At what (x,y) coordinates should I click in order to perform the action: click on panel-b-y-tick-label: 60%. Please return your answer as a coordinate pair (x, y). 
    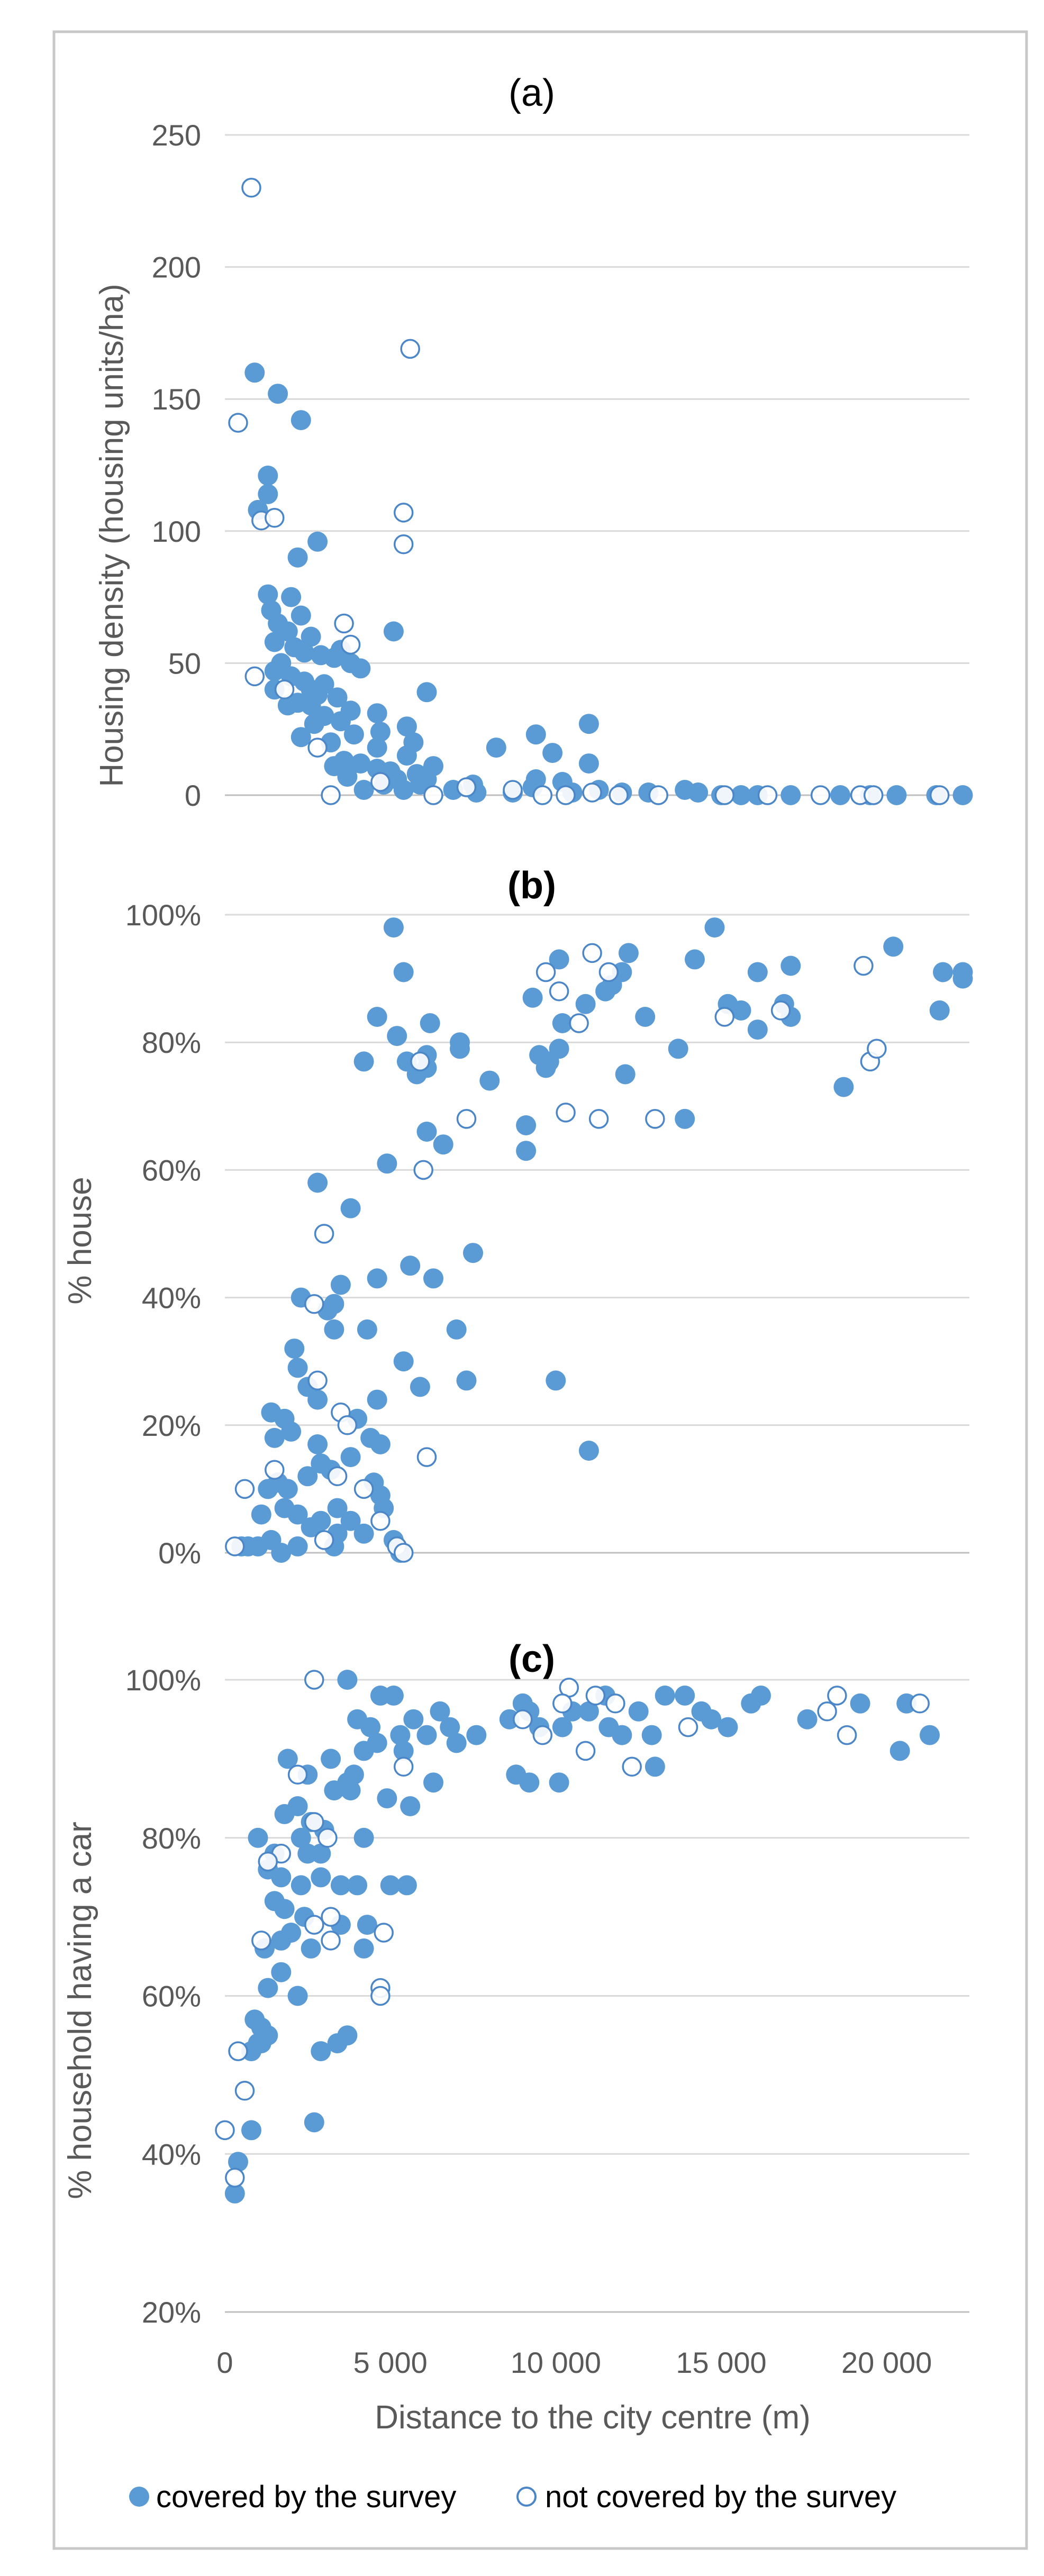
    Looking at the image, I should click on (171, 1170).